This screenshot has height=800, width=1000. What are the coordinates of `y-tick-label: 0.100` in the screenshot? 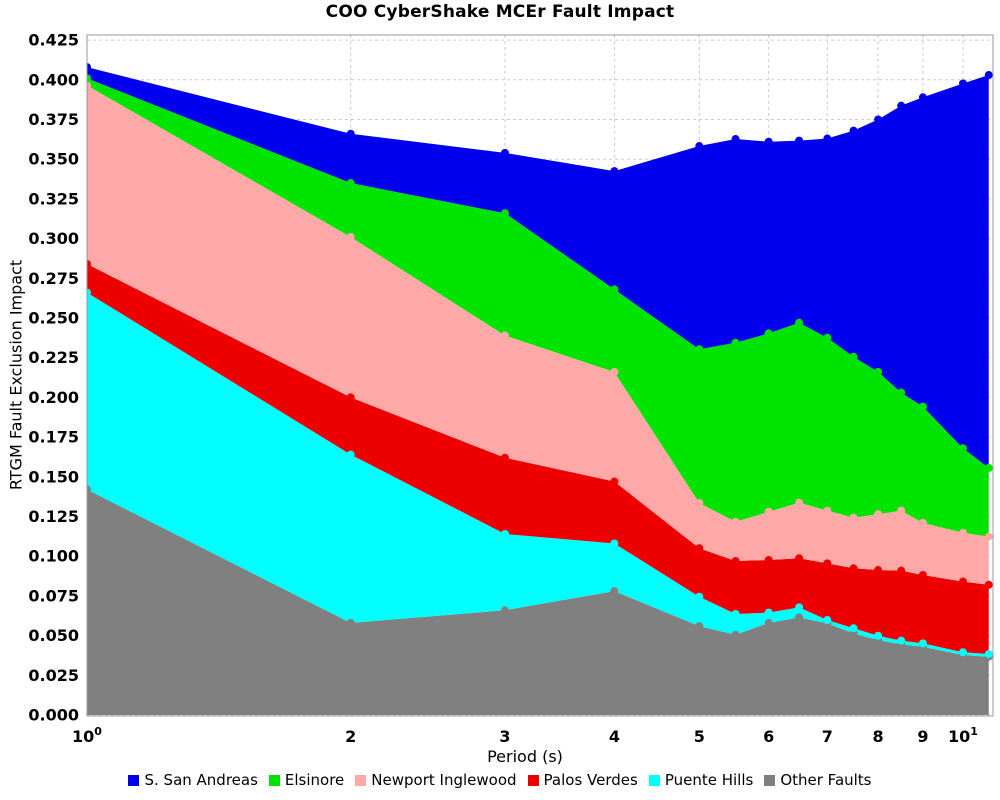 It's located at (53, 556).